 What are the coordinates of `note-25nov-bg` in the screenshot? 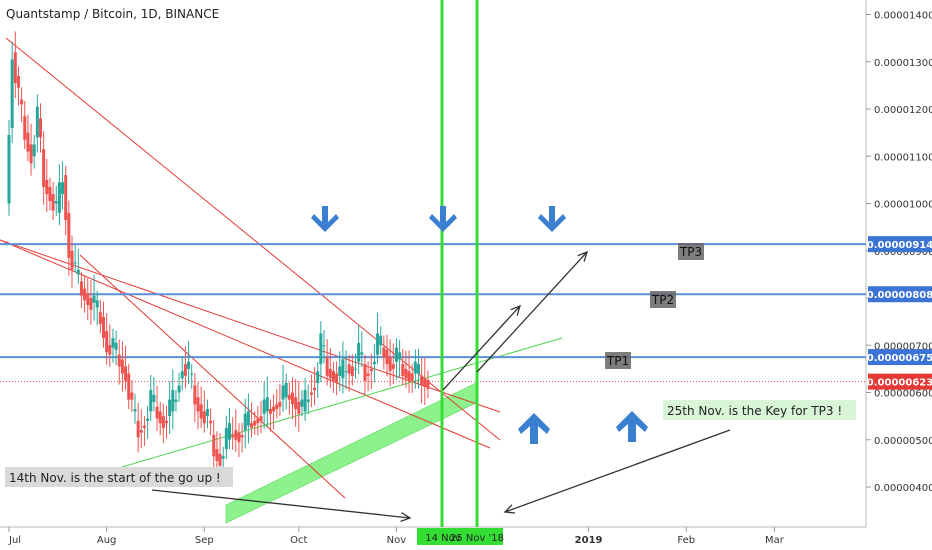 It's located at (759, 410).